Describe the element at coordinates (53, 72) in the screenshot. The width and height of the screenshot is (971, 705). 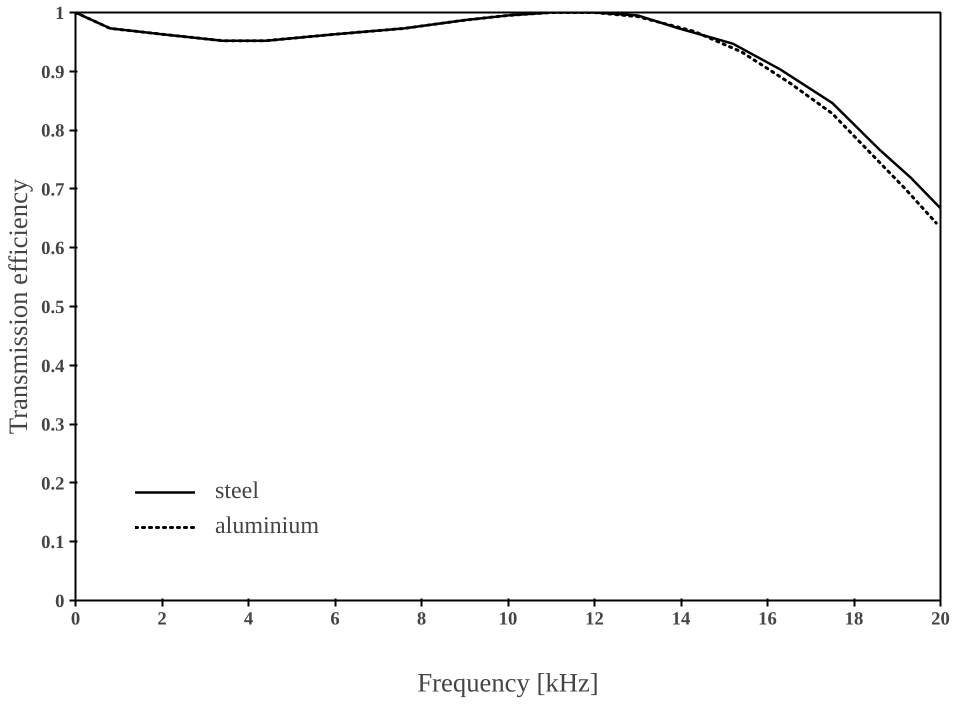
I see `y-tick-label: 0.9` at that location.